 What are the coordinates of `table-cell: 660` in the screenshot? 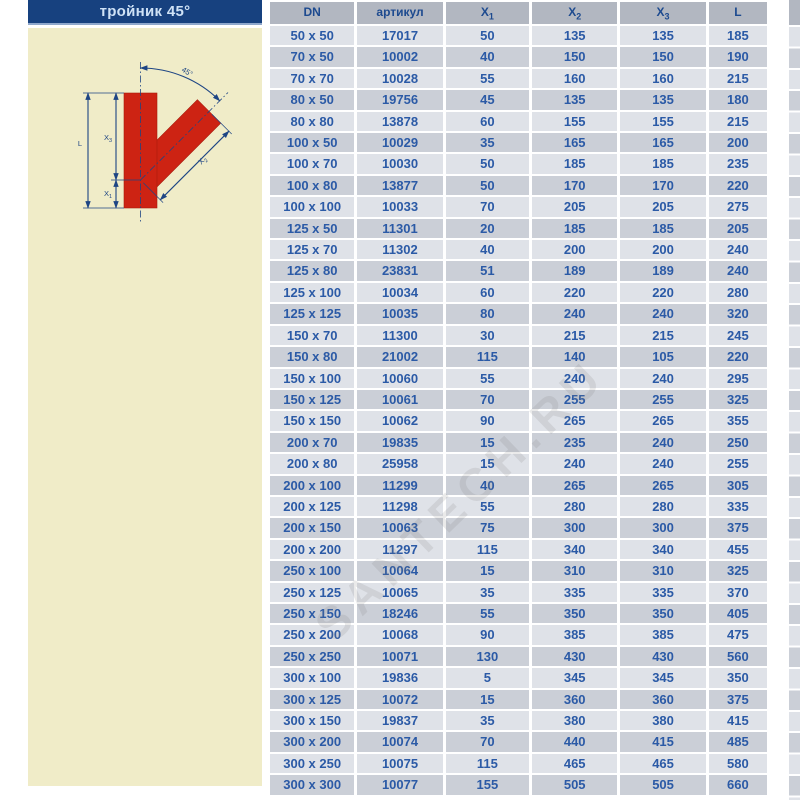 It's located at (737, 785).